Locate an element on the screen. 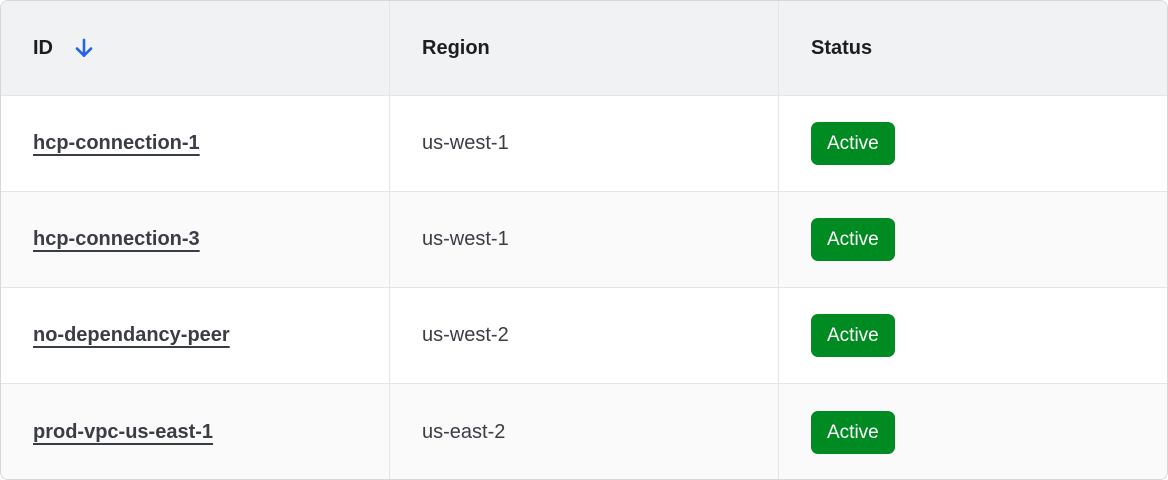 The width and height of the screenshot is (1168, 480). id-cell: hcp-connection-3 is located at coordinates (195, 239).